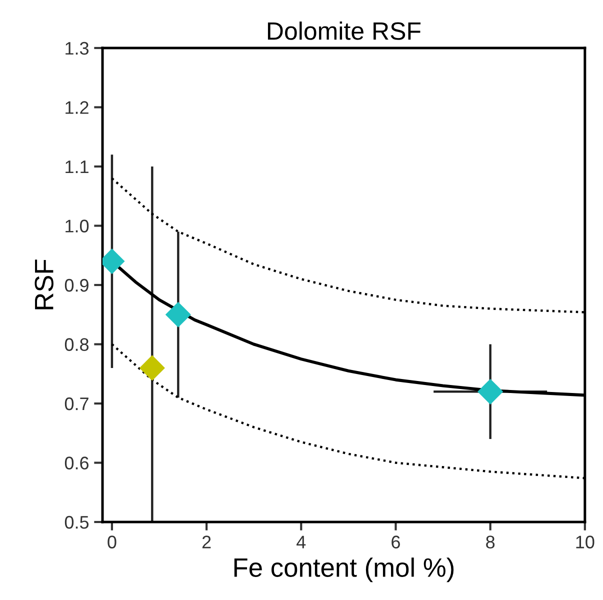 The width and height of the screenshot is (603, 600). Describe the element at coordinates (585, 542) in the screenshot. I see `x-tick-label: 10` at that location.